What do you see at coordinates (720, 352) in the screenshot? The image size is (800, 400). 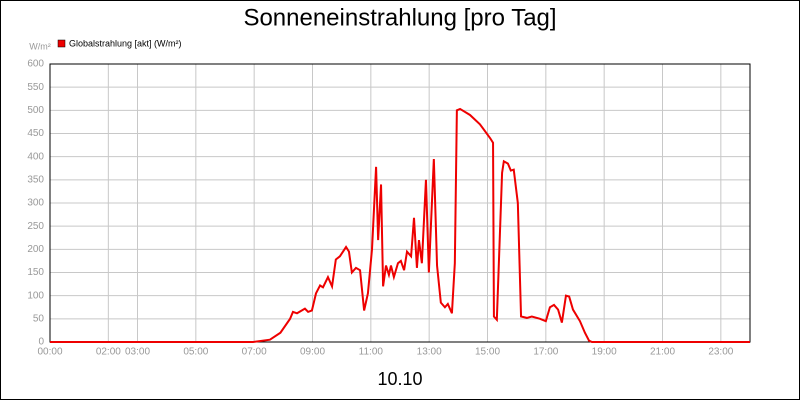 I see `x-tick-label: 23:00` at bounding box center [720, 352].